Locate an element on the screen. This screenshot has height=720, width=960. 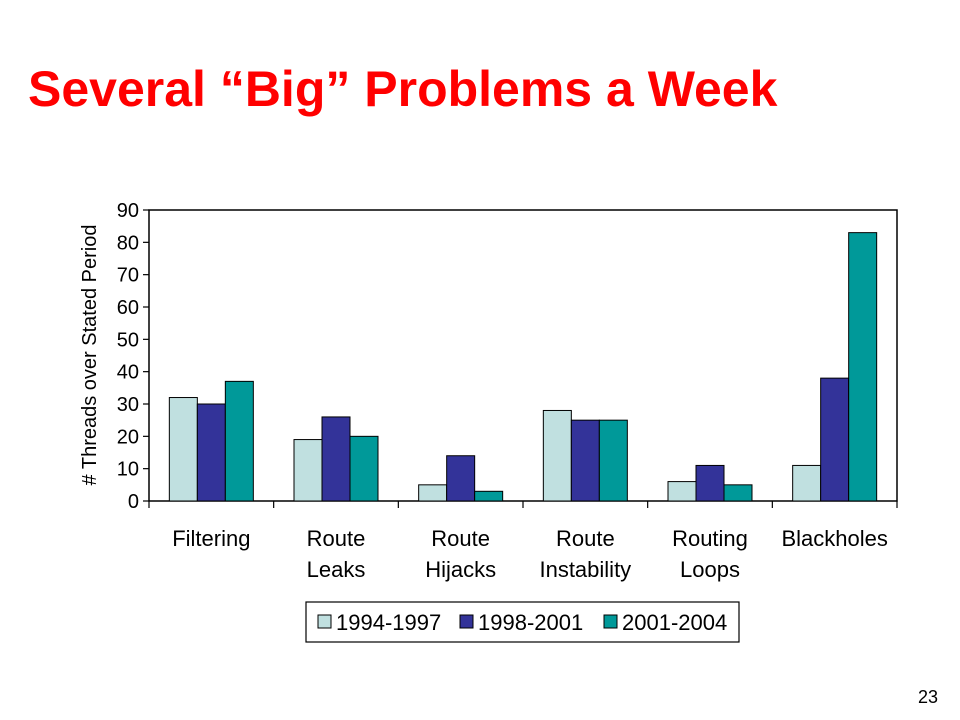
y-tick-label: 20 is located at coordinates (128, 437).